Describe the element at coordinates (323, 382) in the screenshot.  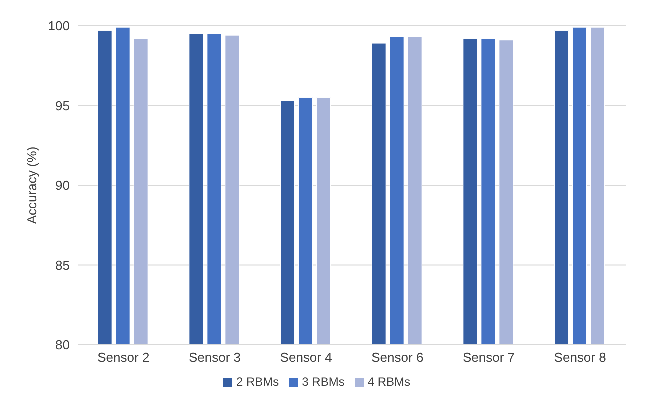
I see `legend-label: 3 RBMs` at that location.